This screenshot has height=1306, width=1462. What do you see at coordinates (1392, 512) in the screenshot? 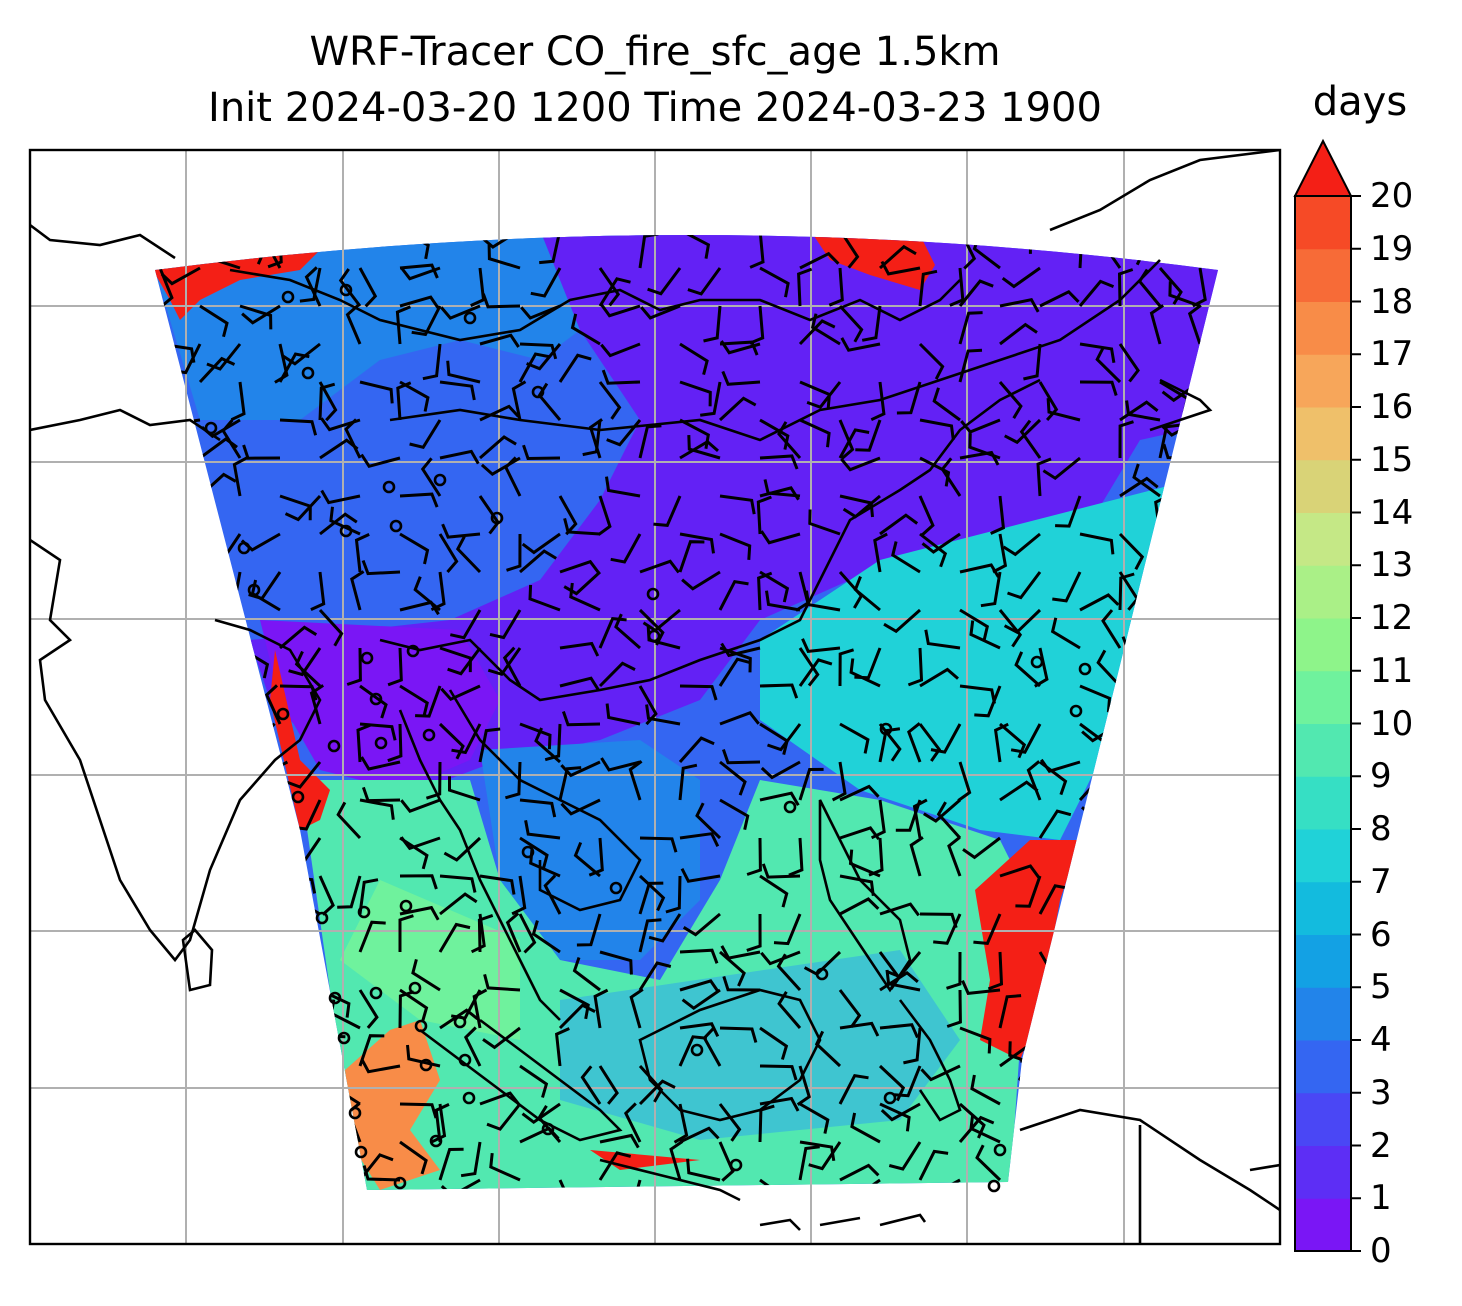
I see `colorbar-tick-label: 14` at bounding box center [1392, 512].